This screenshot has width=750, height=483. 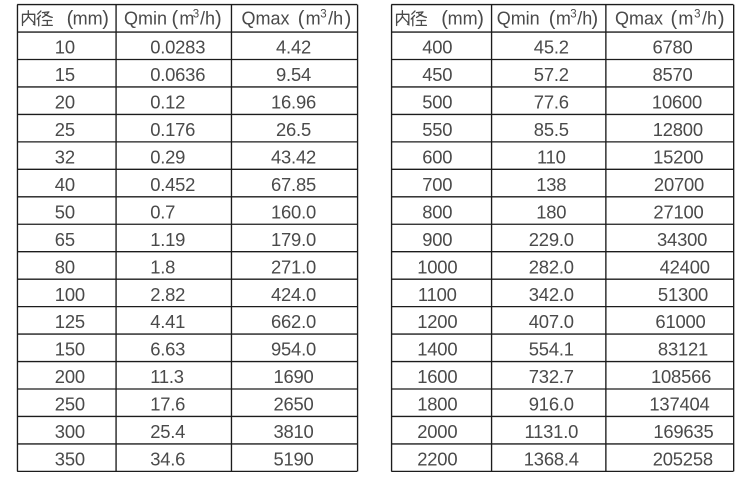 What do you see at coordinates (65, 156) in the screenshot?
I see `svg-text: 32` at bounding box center [65, 156].